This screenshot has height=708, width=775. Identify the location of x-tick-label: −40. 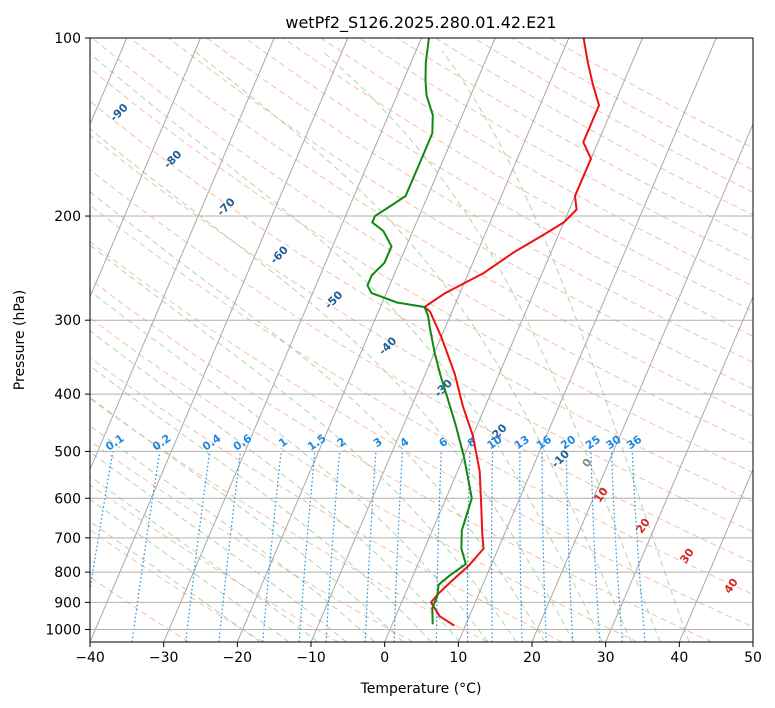
(90, 658).